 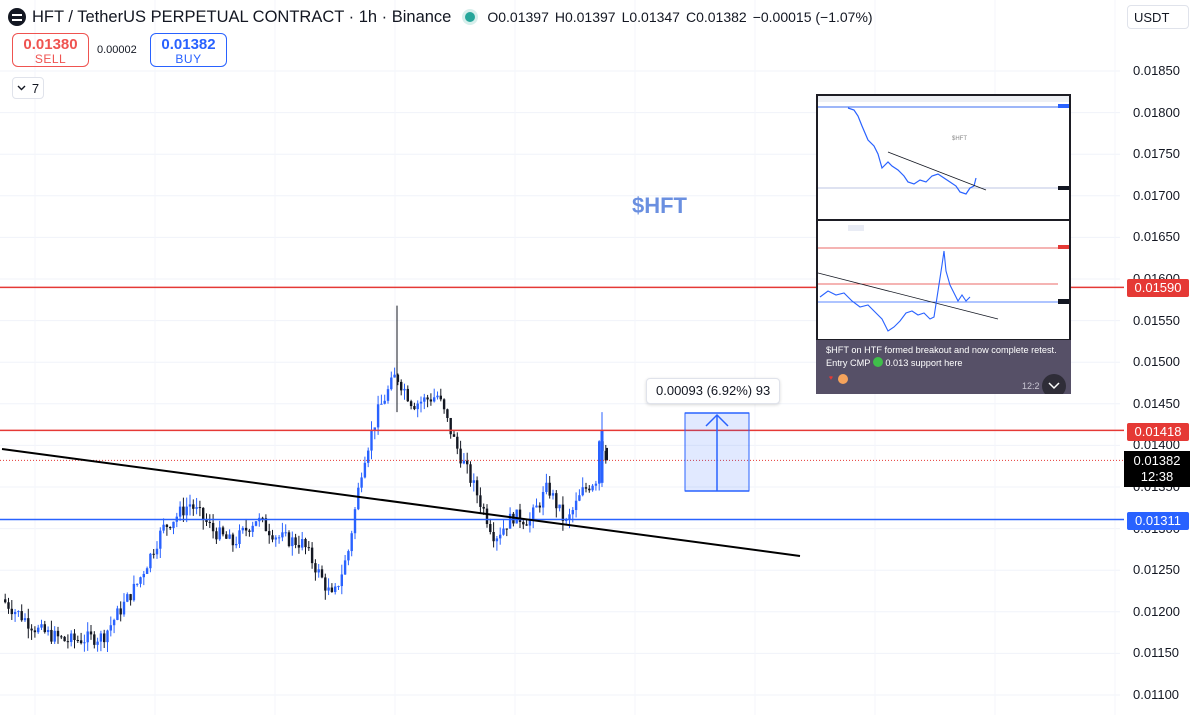 What do you see at coordinates (1156, 611) in the screenshot?
I see `price-axis-label: 0.01200` at bounding box center [1156, 611].